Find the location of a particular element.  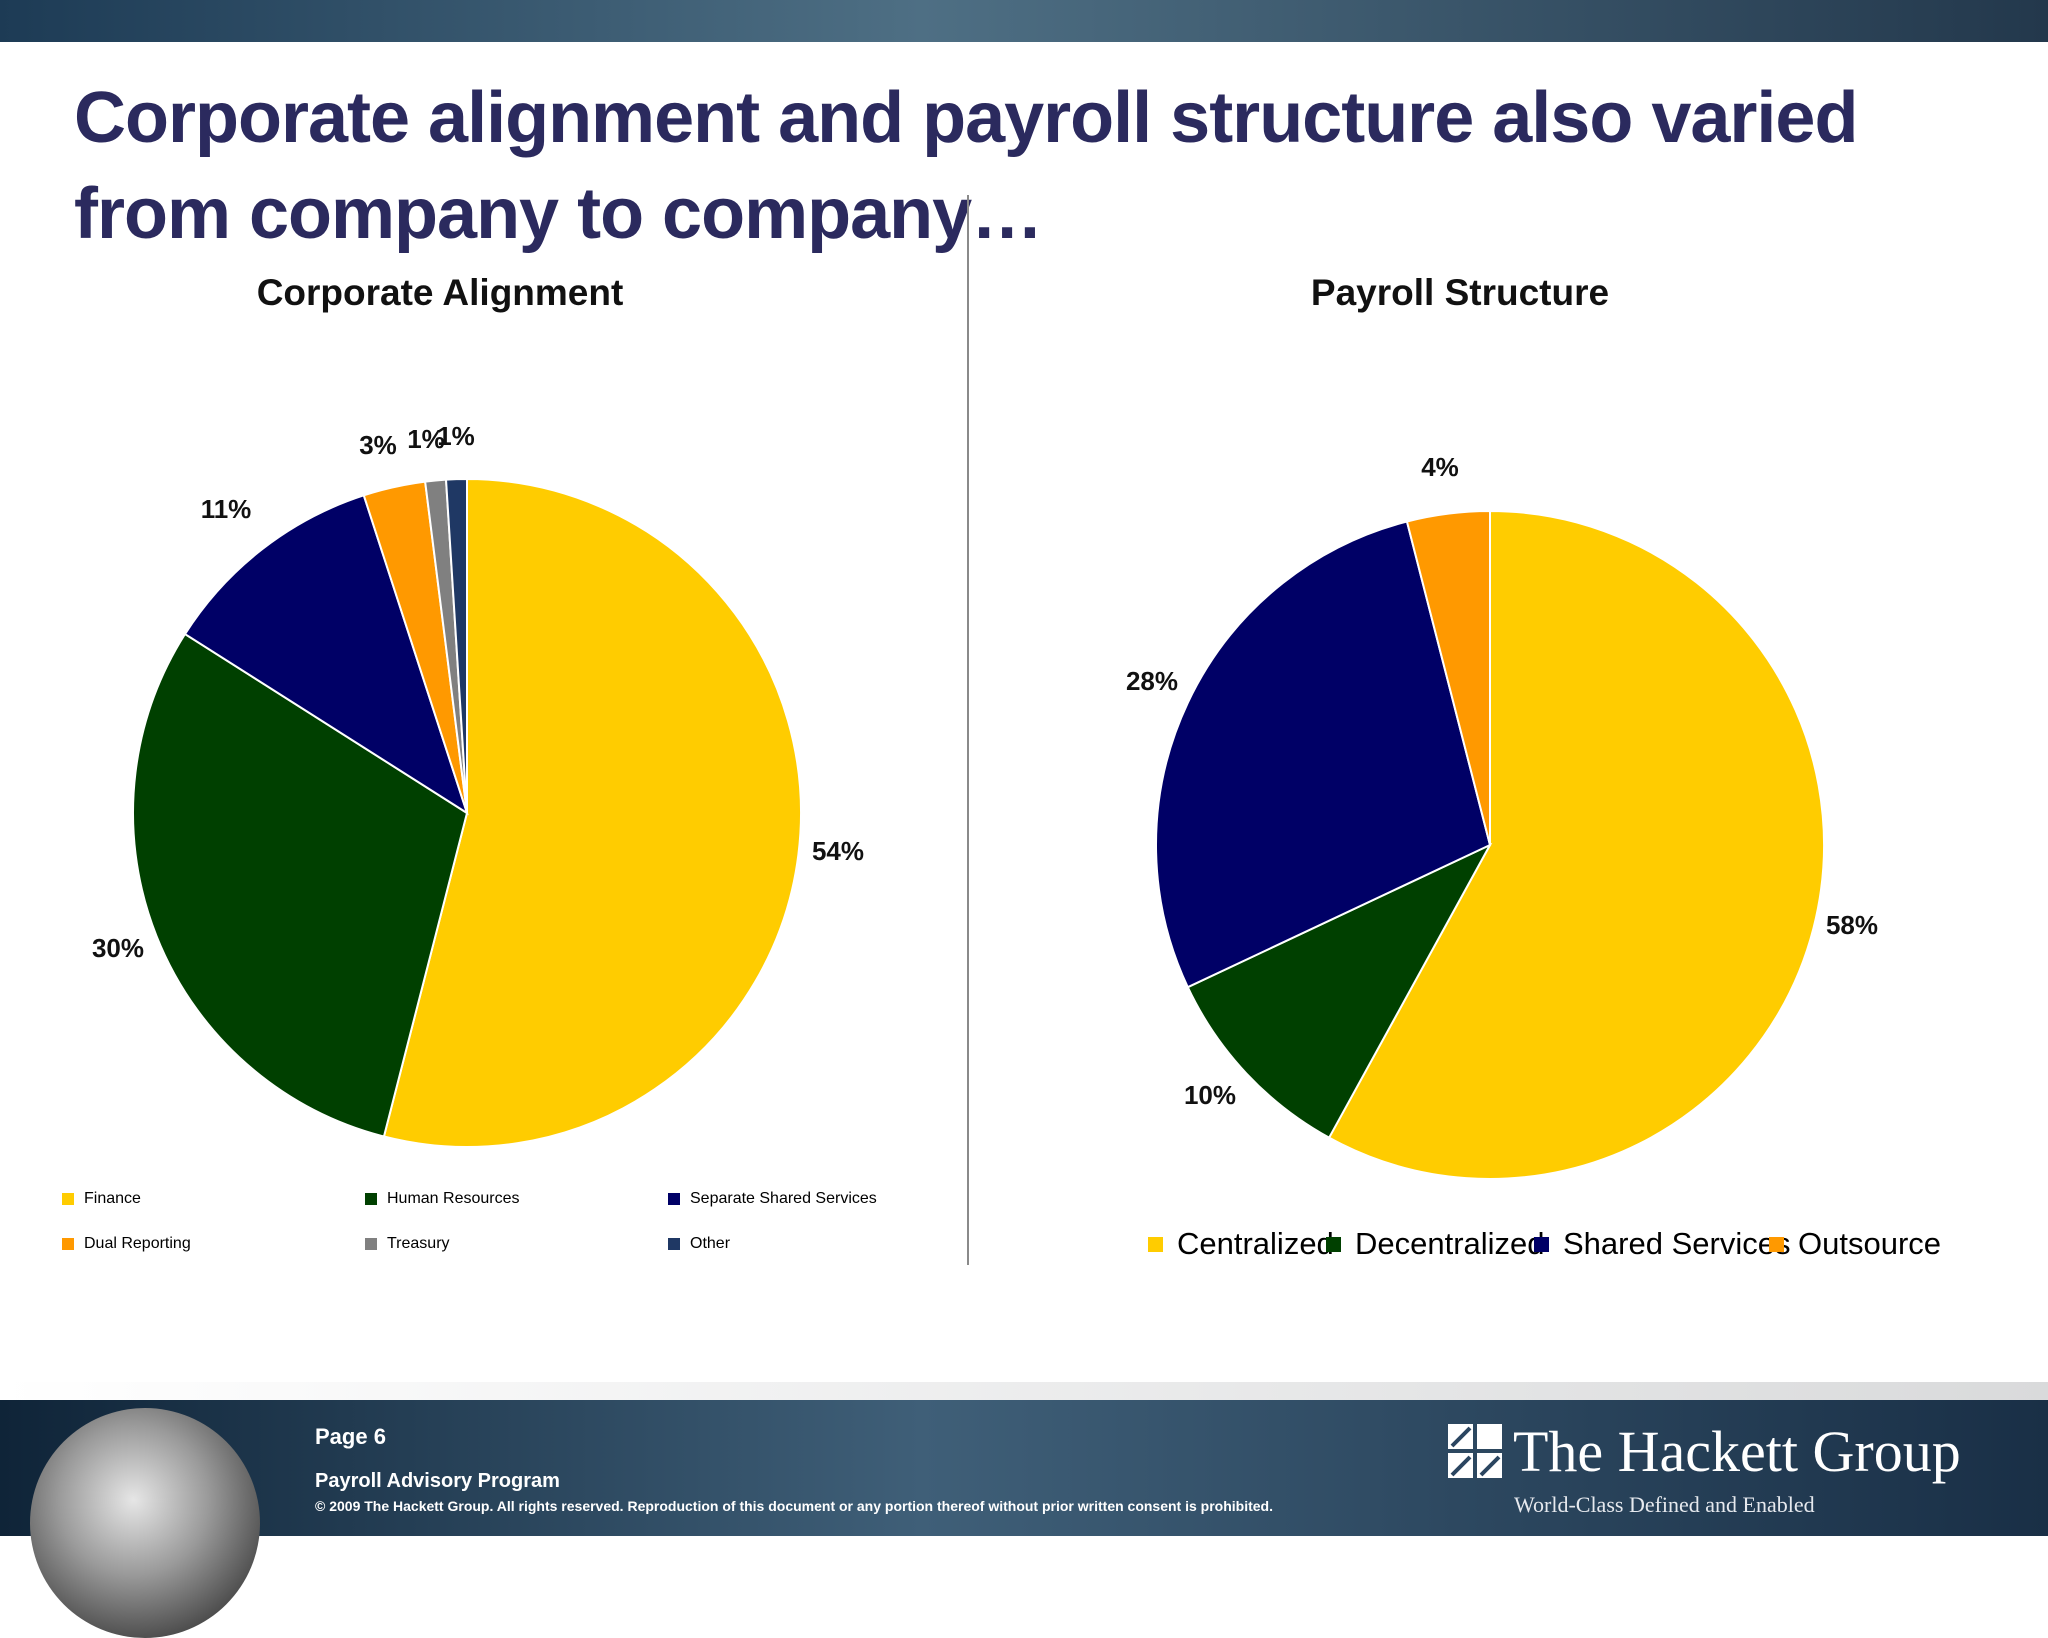

corporate-alignment-legend-item: Treasury is located at coordinates (407, 1244).